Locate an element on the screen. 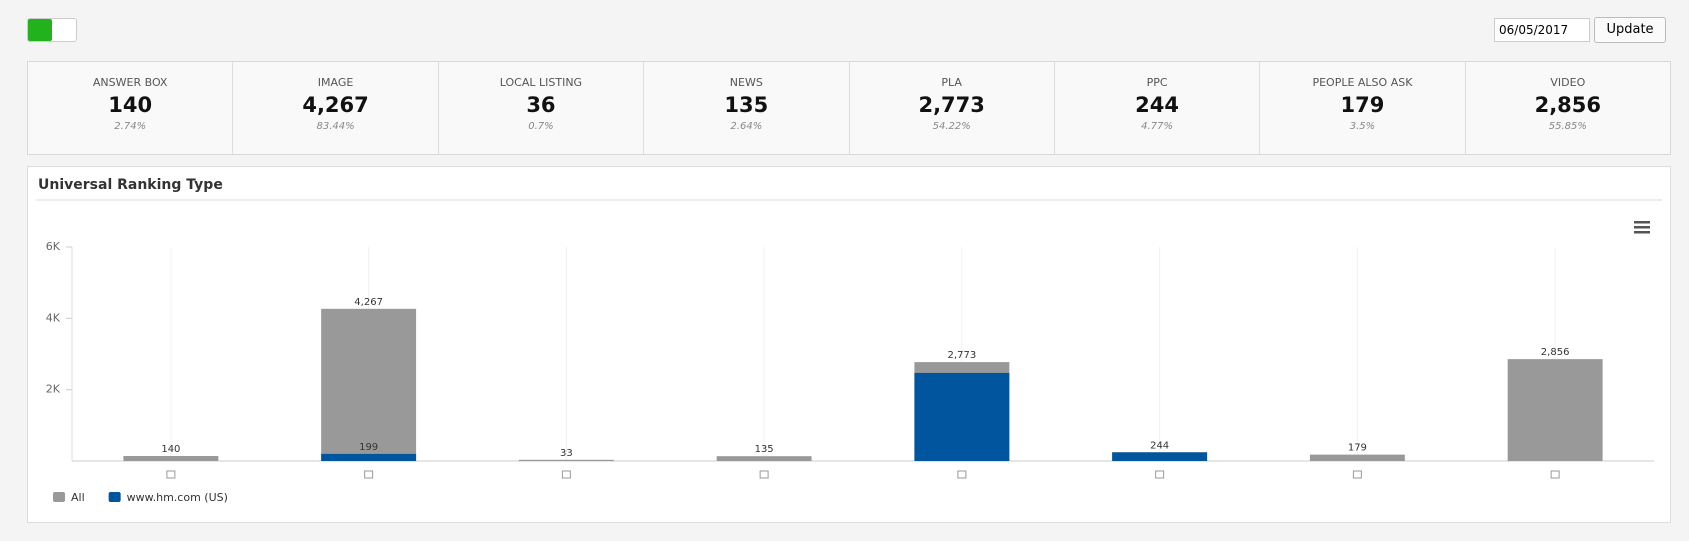  stat-label: VIDEO is located at coordinates (1568, 82).